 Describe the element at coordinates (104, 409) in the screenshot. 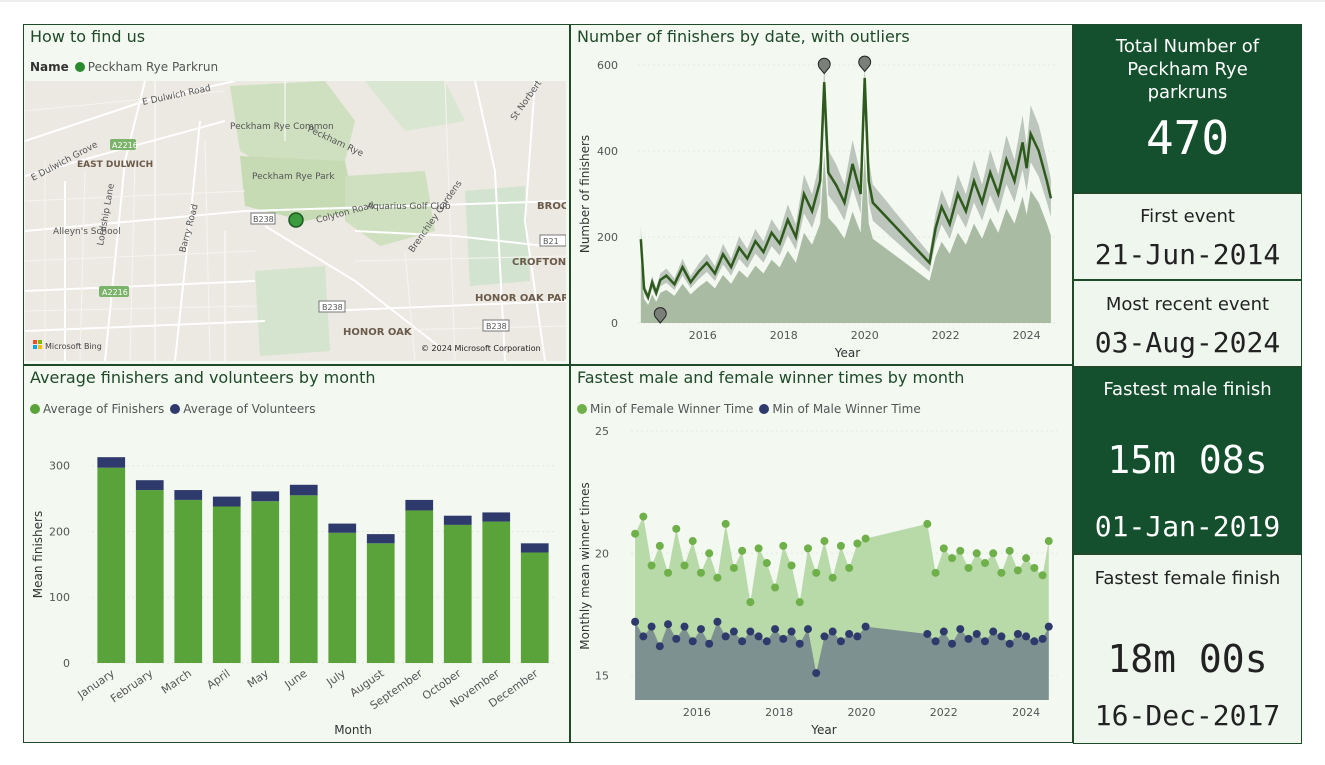

I see `legend-label-finishers: Average of Finishers` at that location.